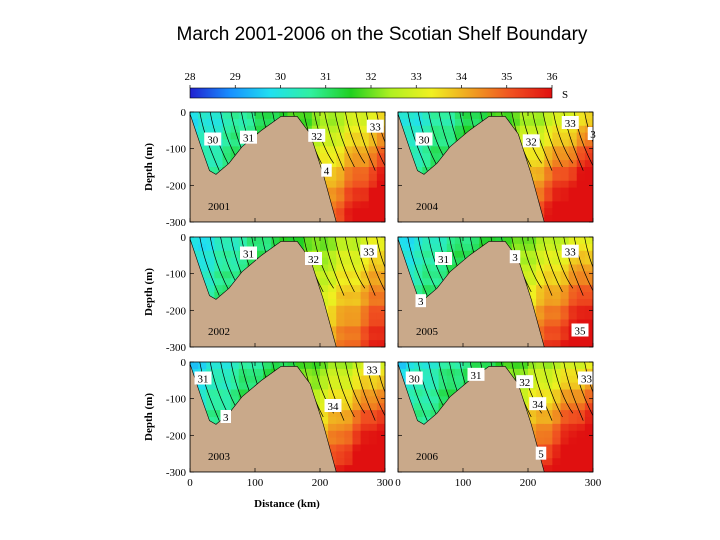 This screenshot has height=540, width=720. I want to click on contour-label: 34, so click(334, 407).